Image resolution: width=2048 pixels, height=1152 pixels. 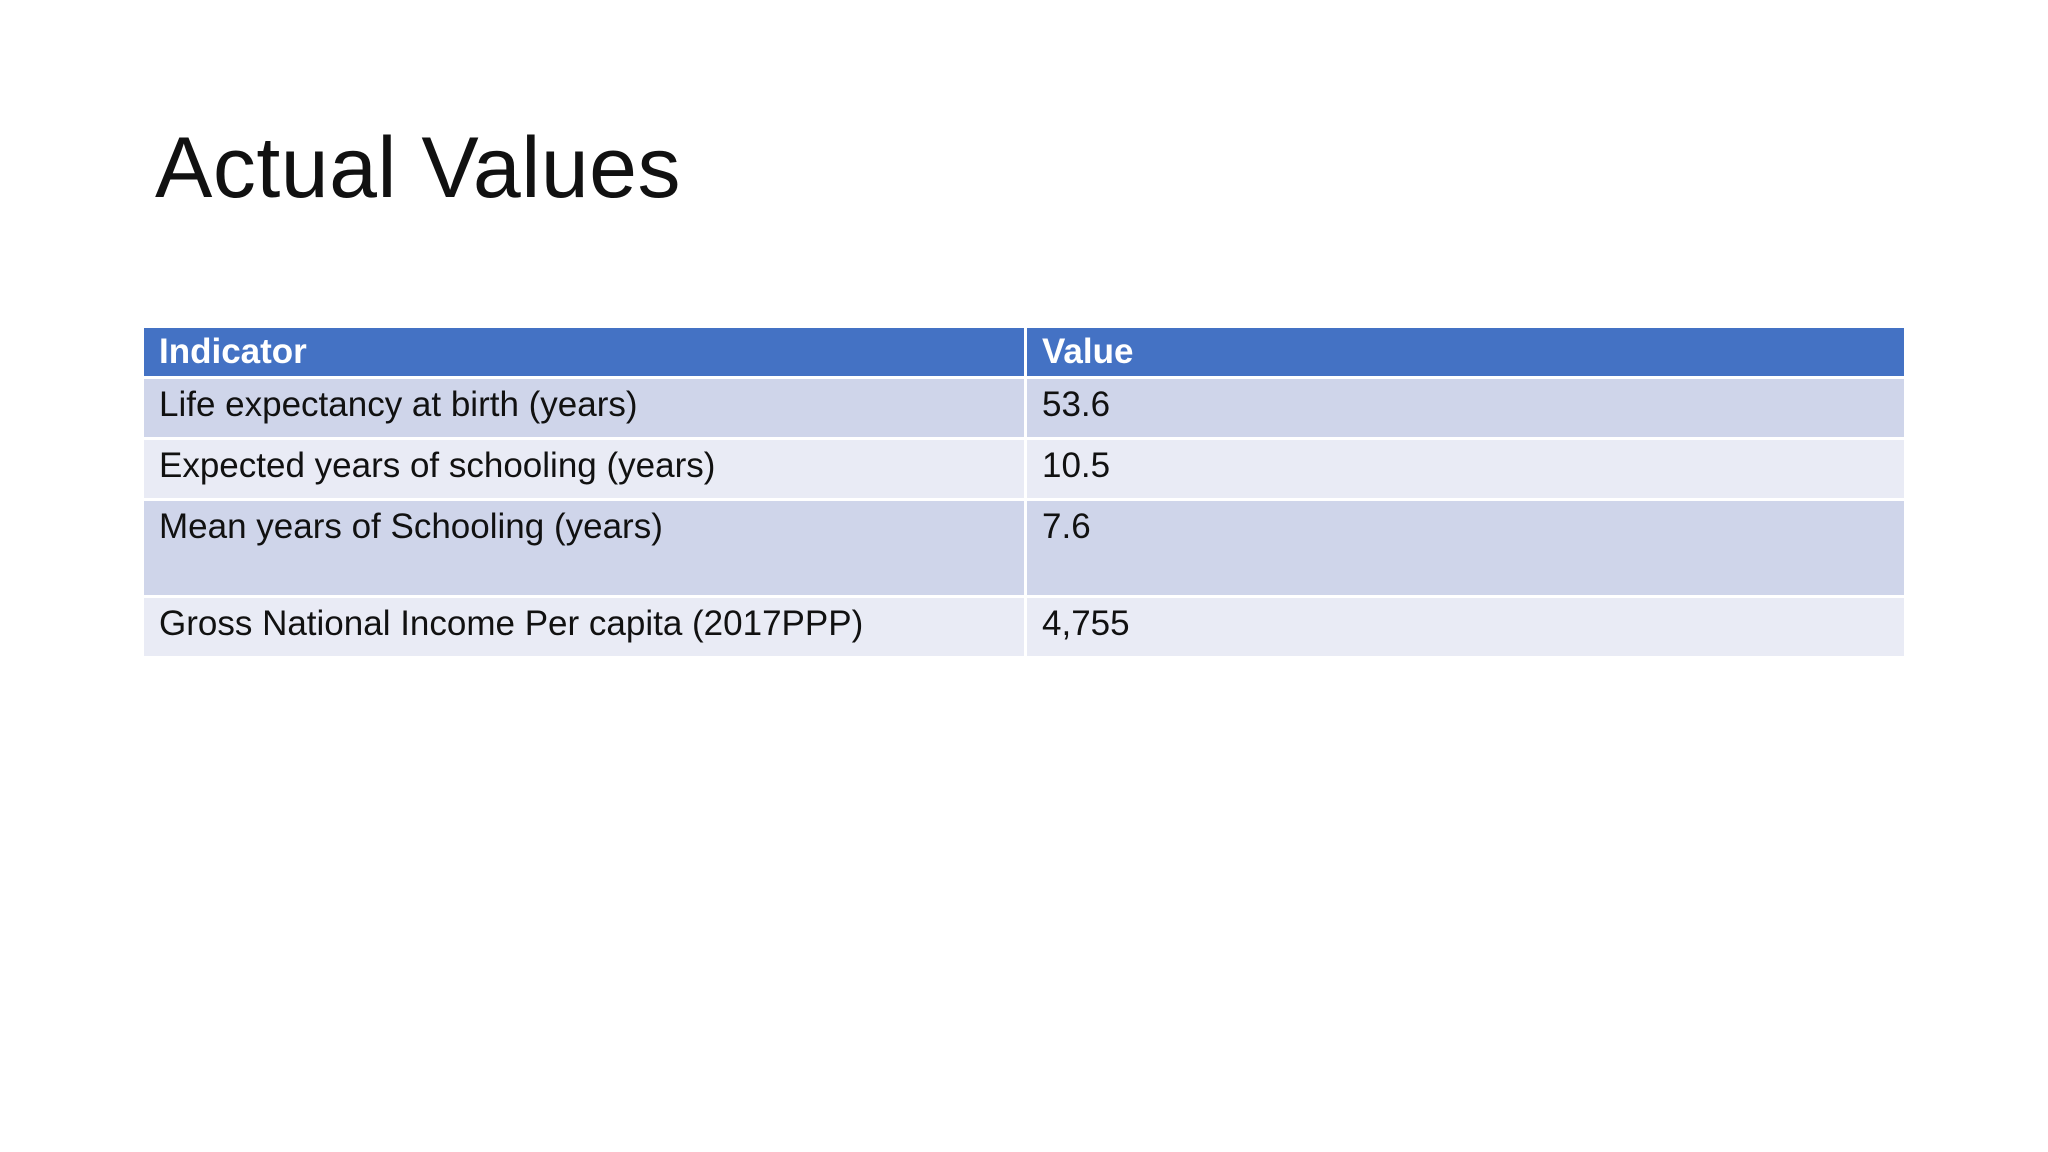 I want to click on column-header: Value, so click(x=1465, y=352).